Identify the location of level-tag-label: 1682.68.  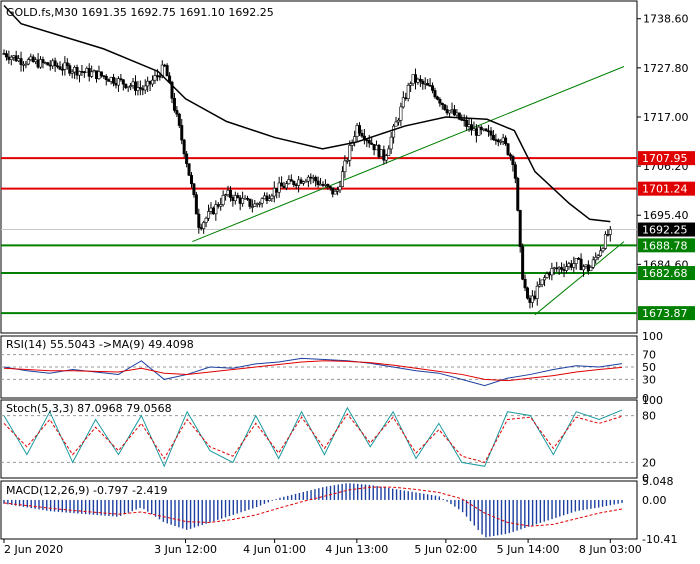
(665, 273).